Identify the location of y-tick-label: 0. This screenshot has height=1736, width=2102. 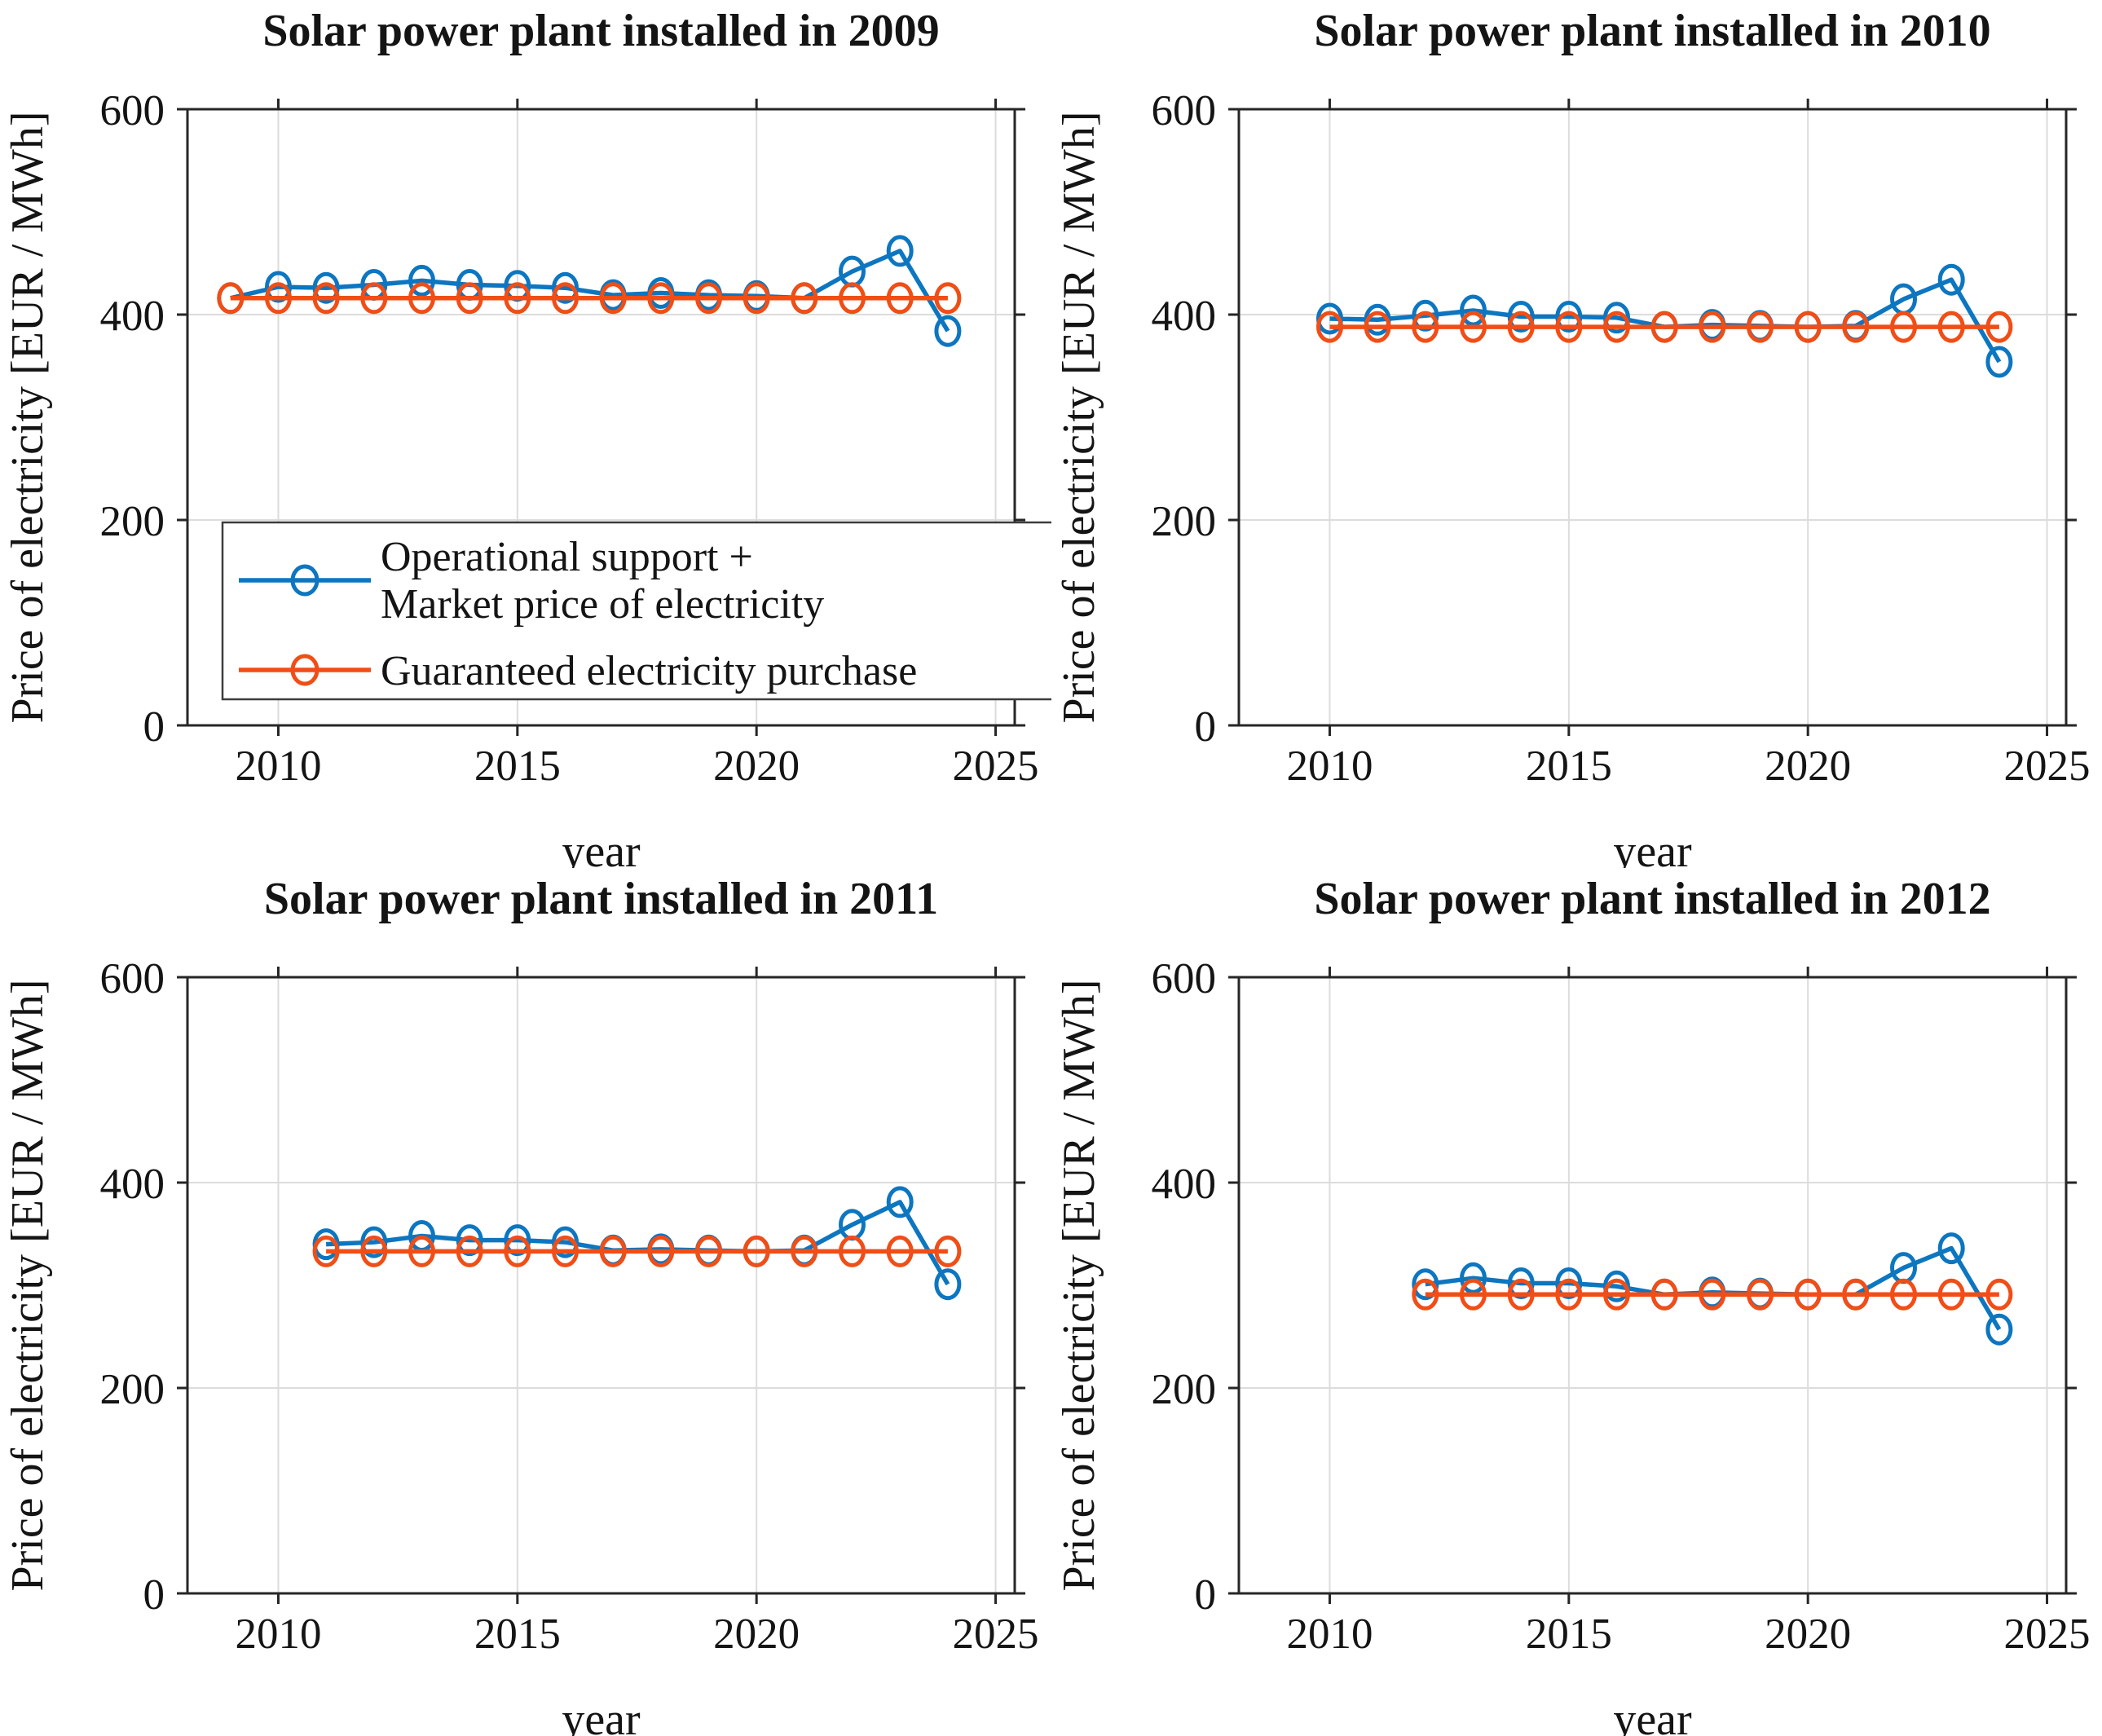
(154, 1595).